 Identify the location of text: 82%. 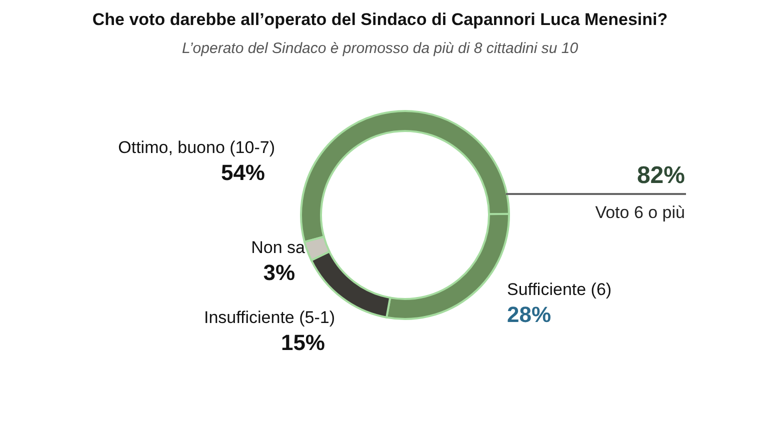
(660, 175).